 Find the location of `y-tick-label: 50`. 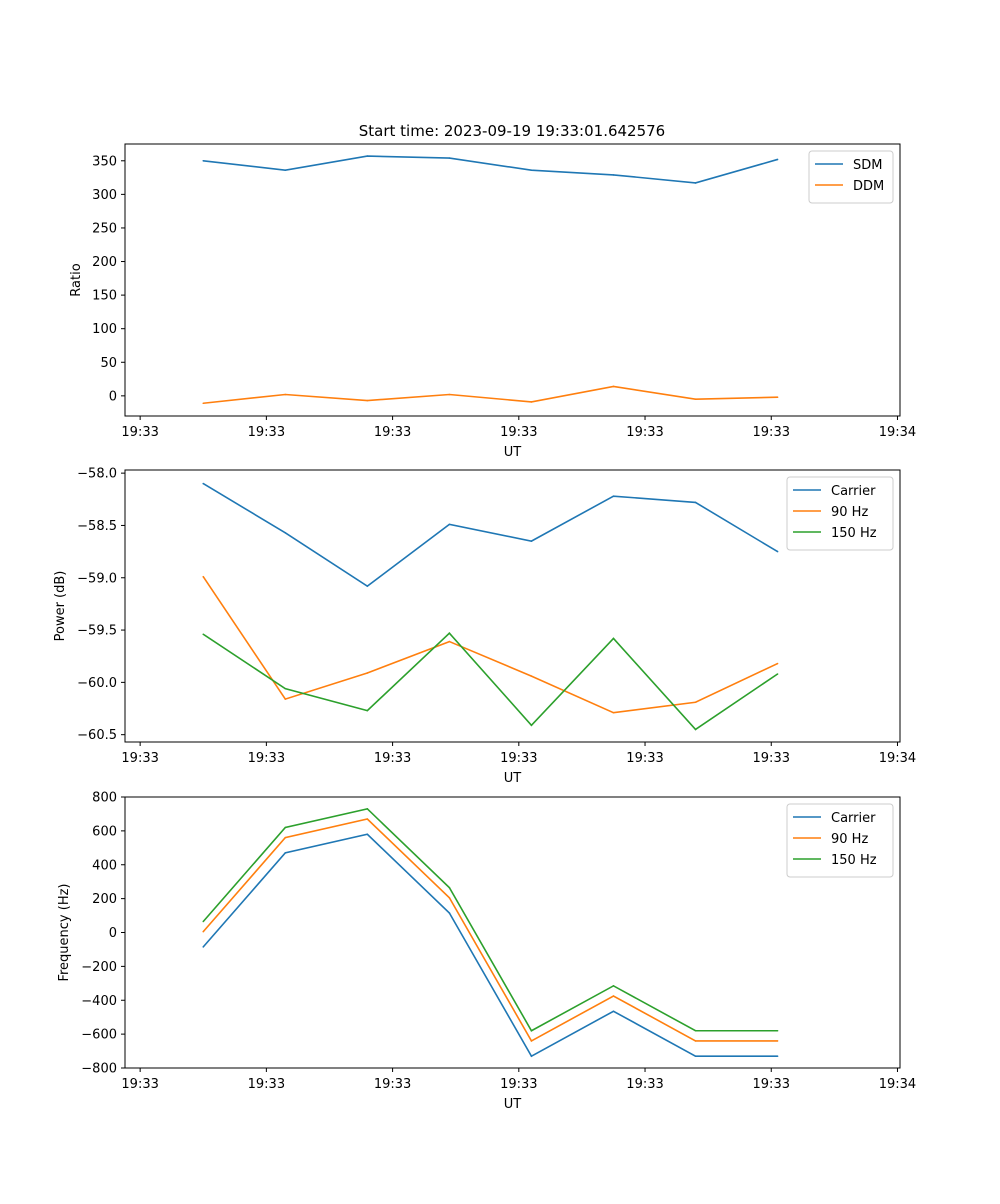

y-tick-label: 50 is located at coordinates (108, 363).